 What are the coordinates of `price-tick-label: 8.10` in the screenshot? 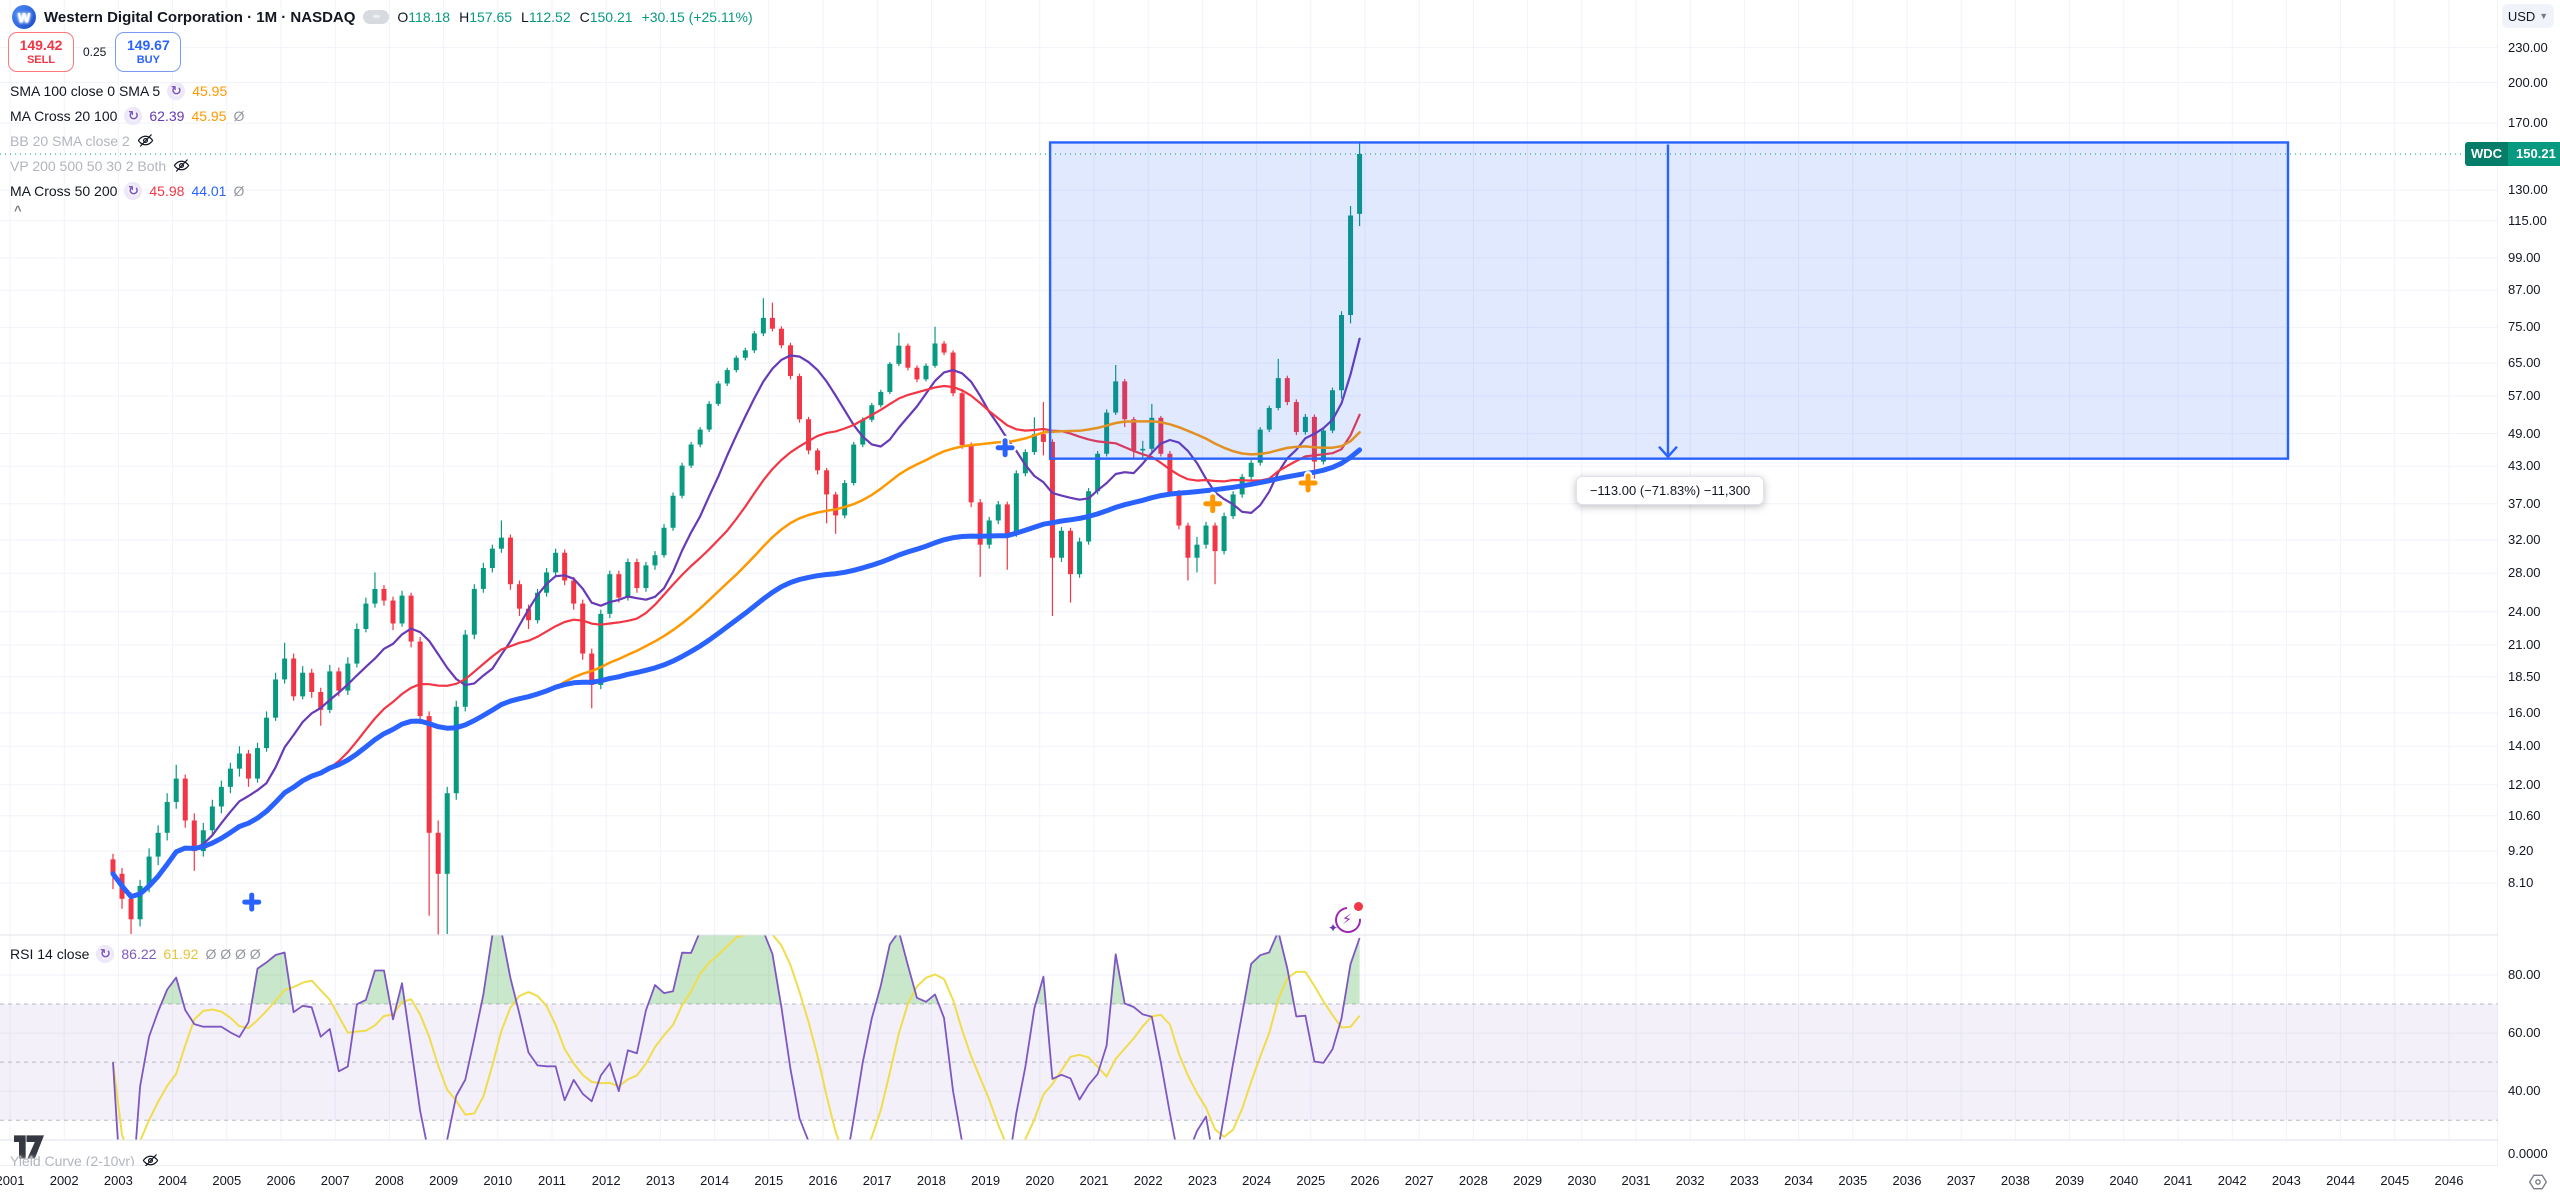 It's located at (2521, 882).